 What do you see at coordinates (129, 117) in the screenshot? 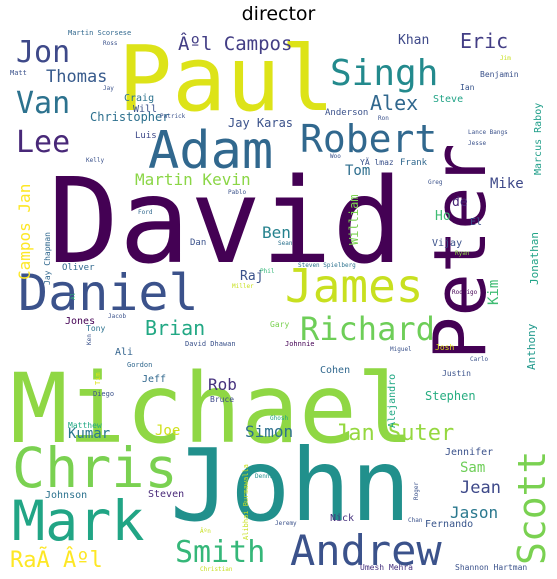
I see `word-christopher: Christopher` at bounding box center [129, 117].